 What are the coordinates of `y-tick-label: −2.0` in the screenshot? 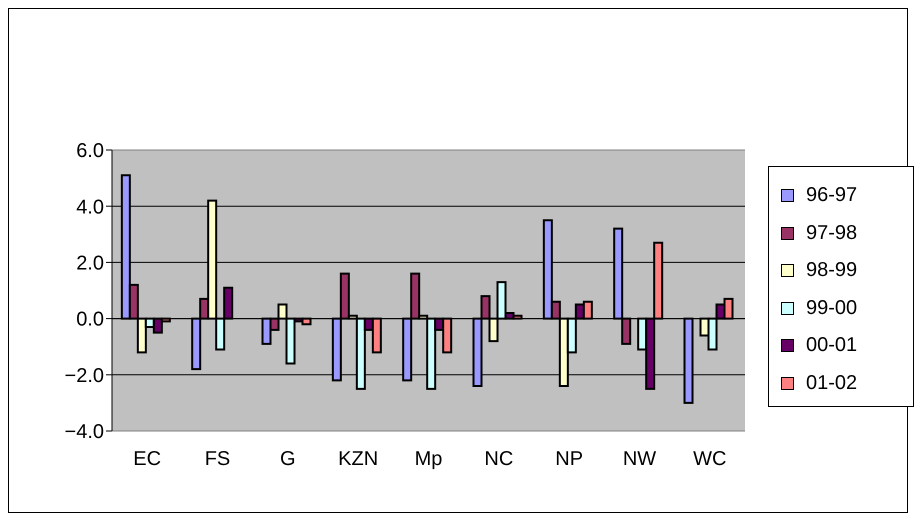 It's located at (84, 375).